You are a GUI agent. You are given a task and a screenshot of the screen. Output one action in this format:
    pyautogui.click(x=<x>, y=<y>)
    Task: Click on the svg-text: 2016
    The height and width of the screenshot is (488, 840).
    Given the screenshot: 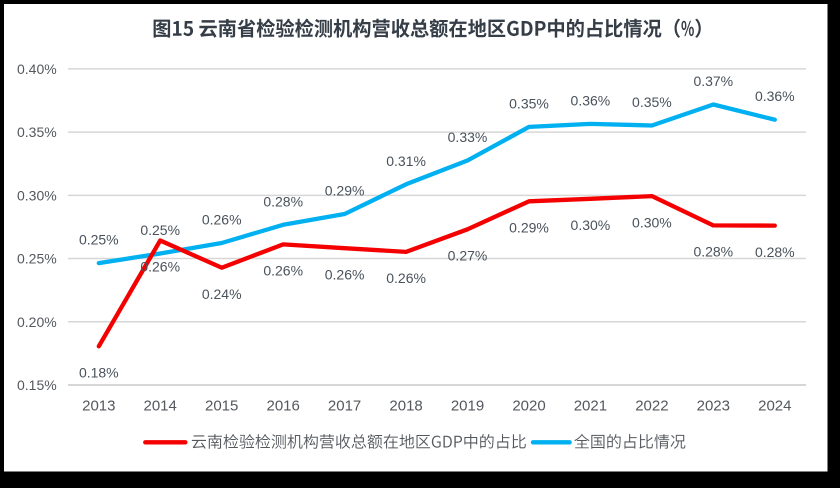 What is the action you would take?
    pyautogui.click(x=283, y=406)
    